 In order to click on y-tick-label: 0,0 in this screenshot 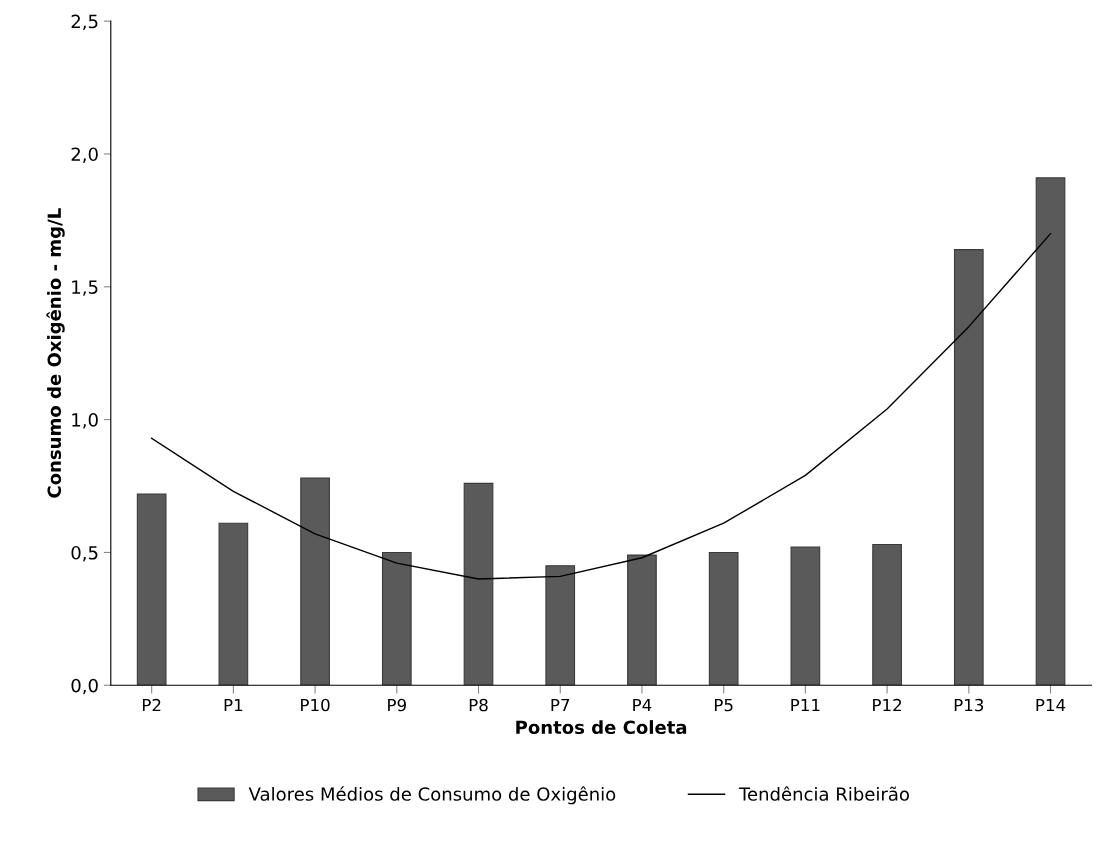, I will do `click(84, 686)`.